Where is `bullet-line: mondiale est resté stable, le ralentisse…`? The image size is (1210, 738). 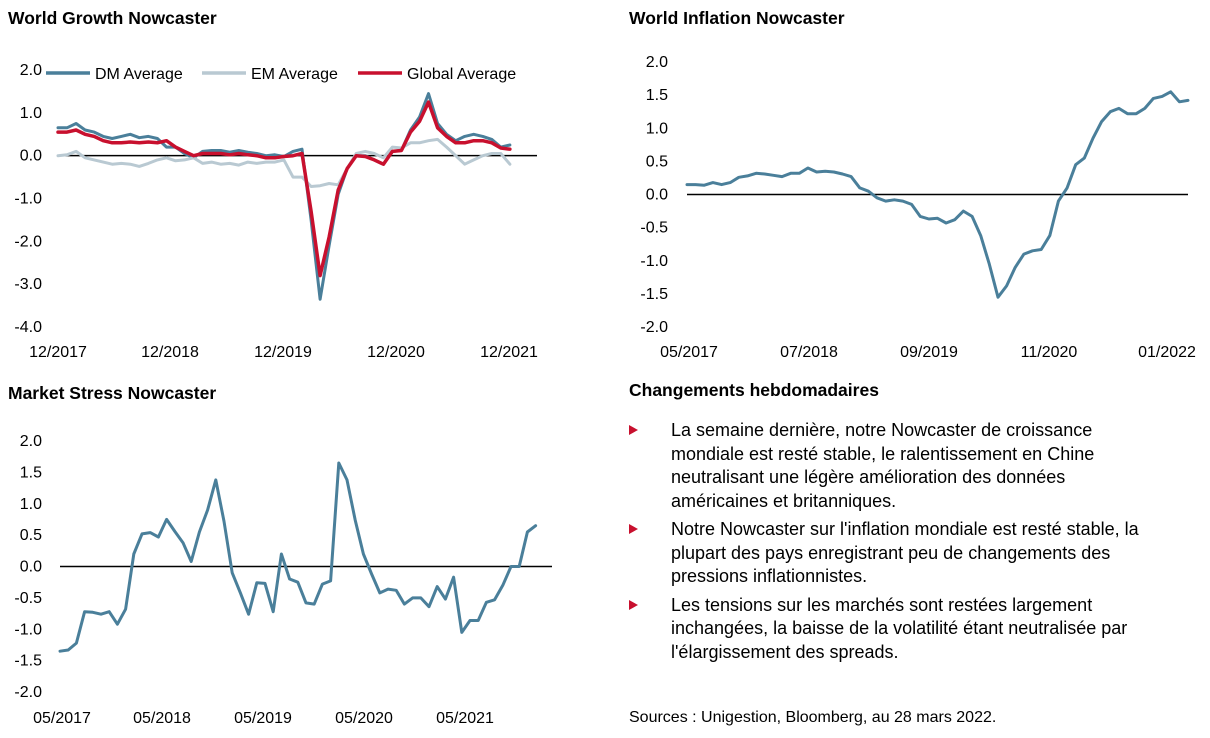
bullet-line: mondiale est resté stable, le ralentisse… is located at coordinates (883, 453).